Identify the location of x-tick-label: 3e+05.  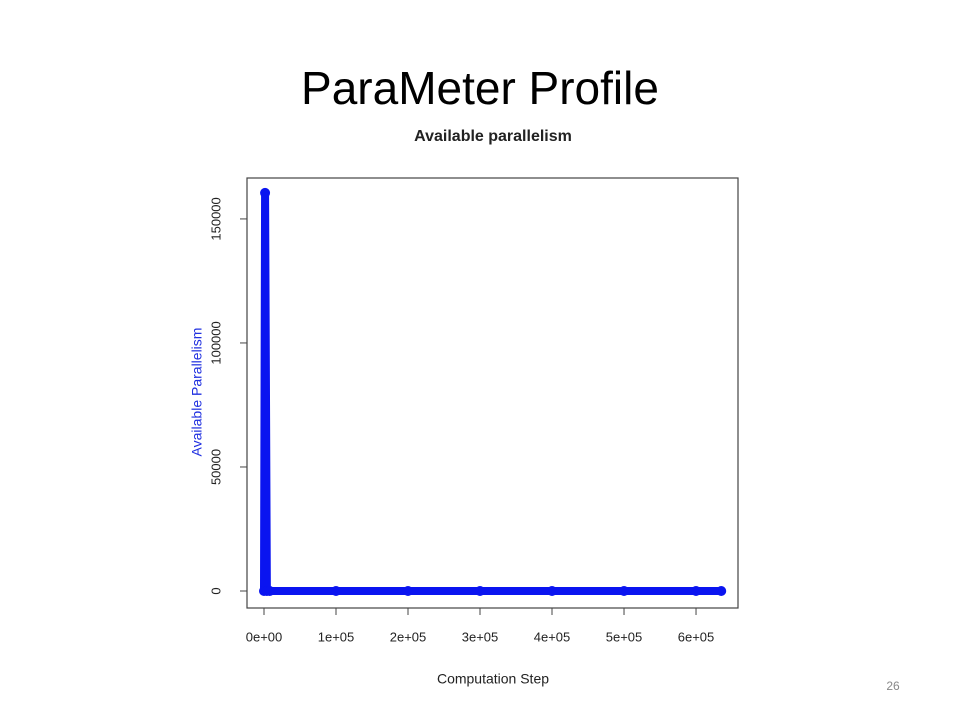
(480, 636).